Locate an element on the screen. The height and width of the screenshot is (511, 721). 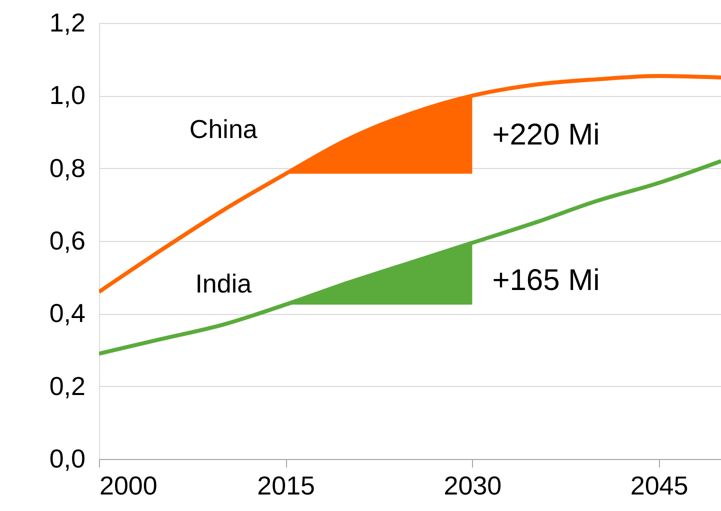
x-tick-label: 2045 is located at coordinates (659, 485).